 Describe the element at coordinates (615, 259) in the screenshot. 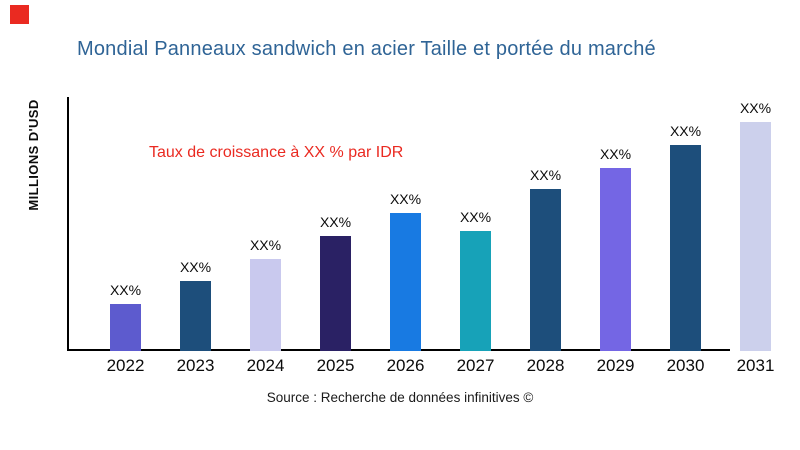

I see `bar-2029` at that location.